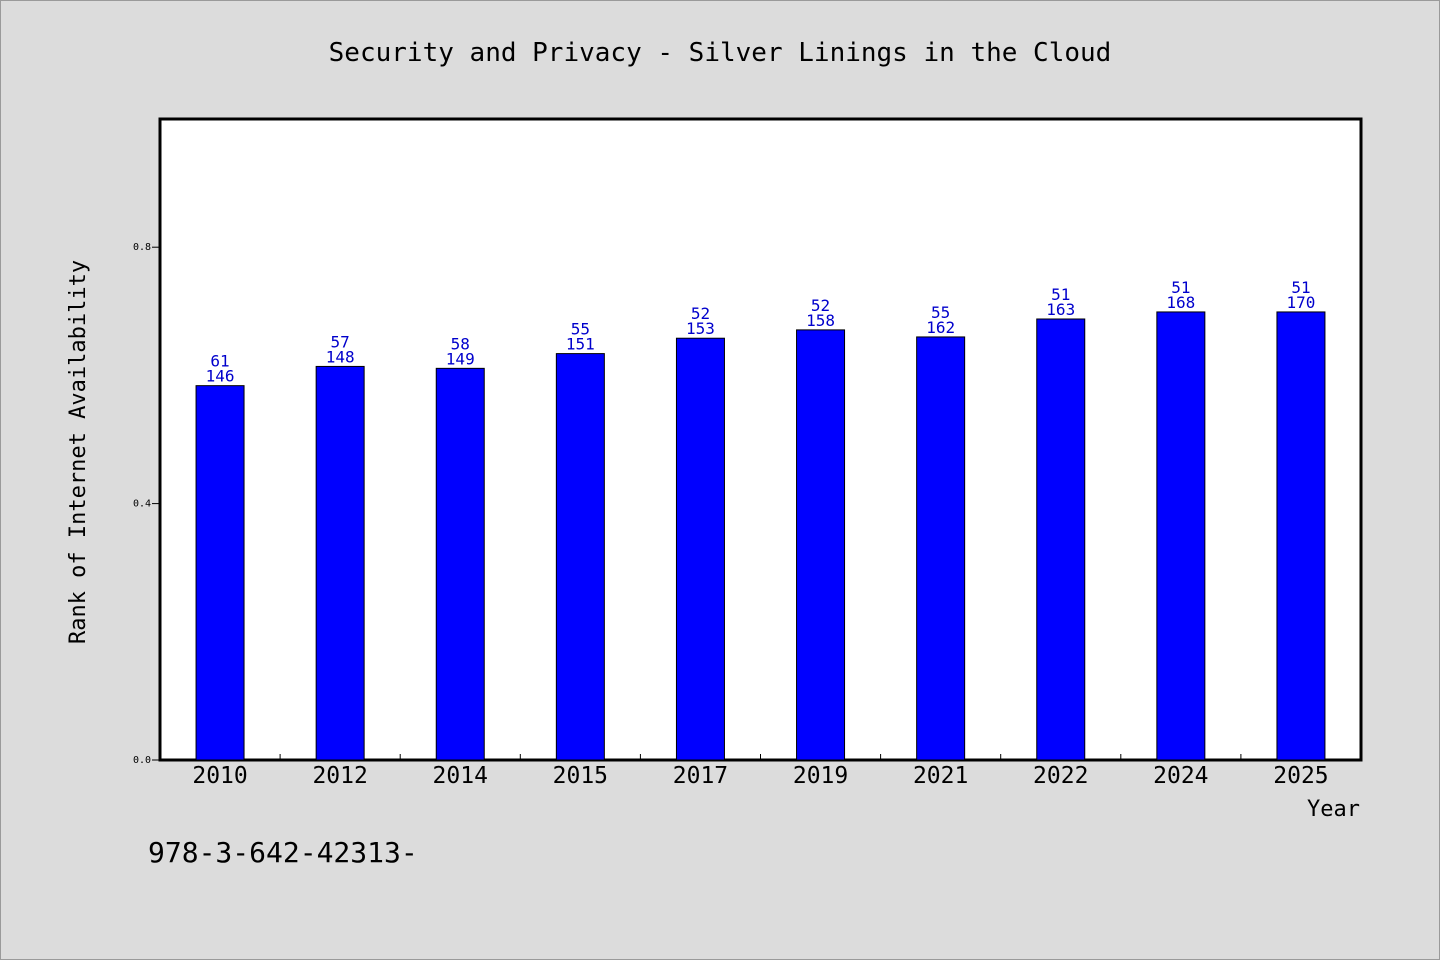 Image resolution: width=1440 pixels, height=960 pixels. Describe the element at coordinates (460, 358) in the screenshot. I see `bar-label-lower: 149` at that location.